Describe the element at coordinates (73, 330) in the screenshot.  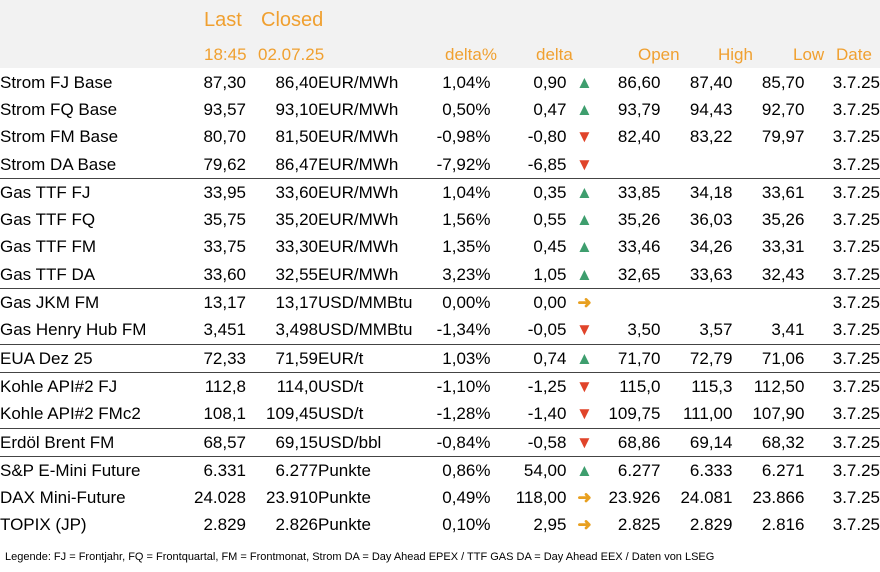
I see `row-name: Gas Henry Hub FM` at that location.